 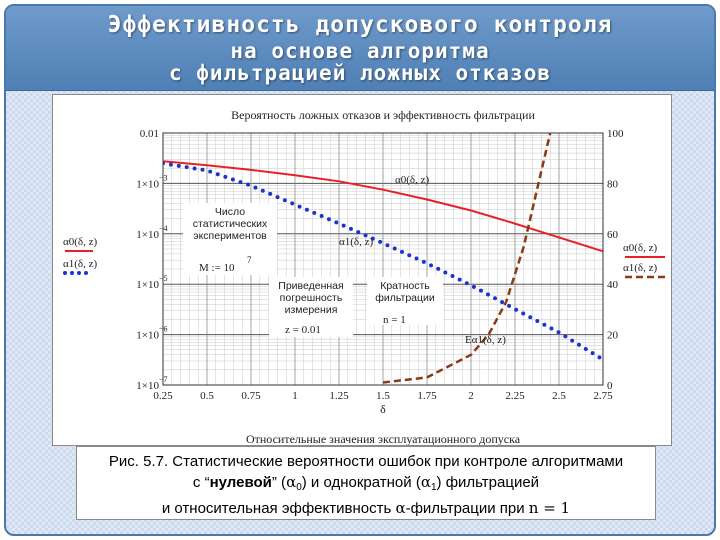 I want to click on filtration-multiplicity-text: Кратность, so click(x=405, y=286).